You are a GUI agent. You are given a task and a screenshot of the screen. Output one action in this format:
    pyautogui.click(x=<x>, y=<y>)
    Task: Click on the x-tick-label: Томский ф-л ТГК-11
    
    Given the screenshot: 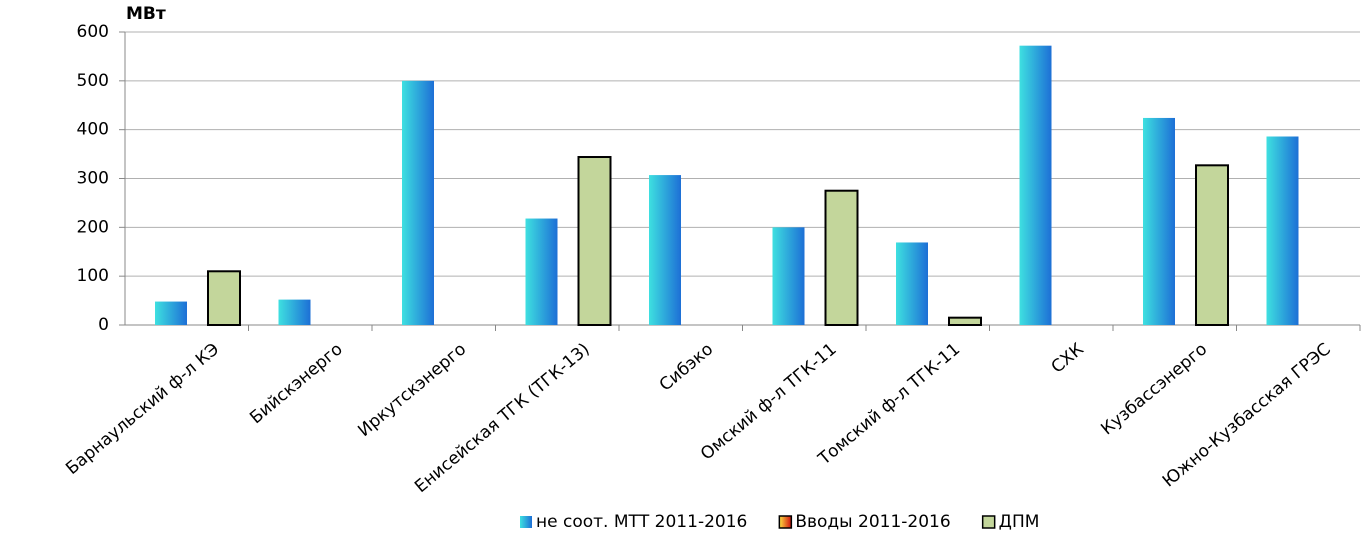 What is the action you would take?
    pyautogui.click(x=889, y=404)
    